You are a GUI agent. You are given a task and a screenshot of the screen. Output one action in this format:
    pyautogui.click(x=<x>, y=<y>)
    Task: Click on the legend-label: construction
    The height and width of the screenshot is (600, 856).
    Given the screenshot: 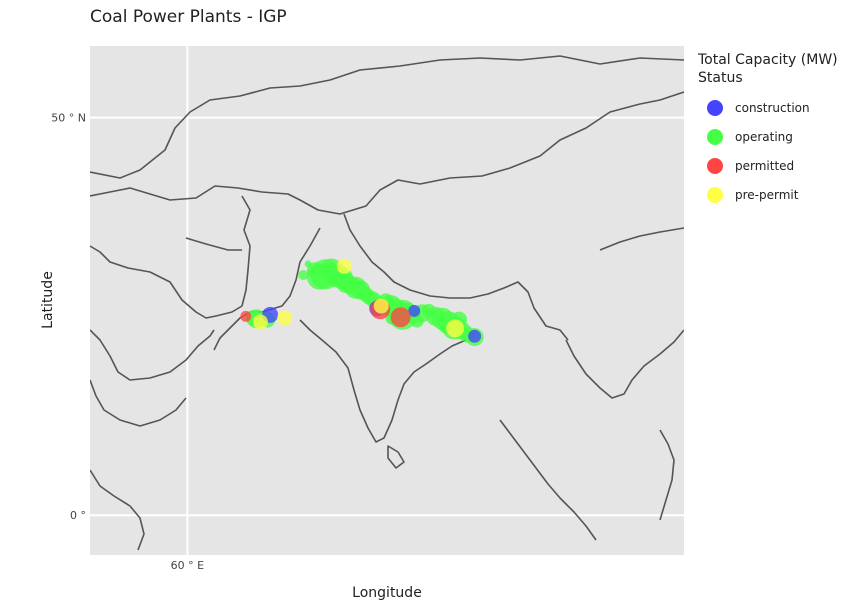 What is the action you would take?
    pyautogui.click(x=772, y=107)
    